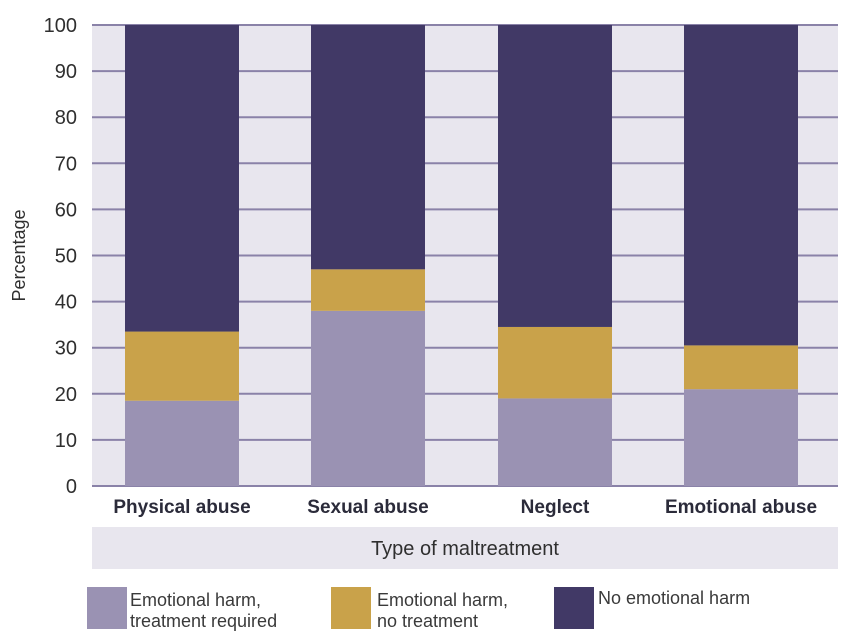  I want to click on x-category-emotional-abuse: Emotional abuse, so click(741, 507).